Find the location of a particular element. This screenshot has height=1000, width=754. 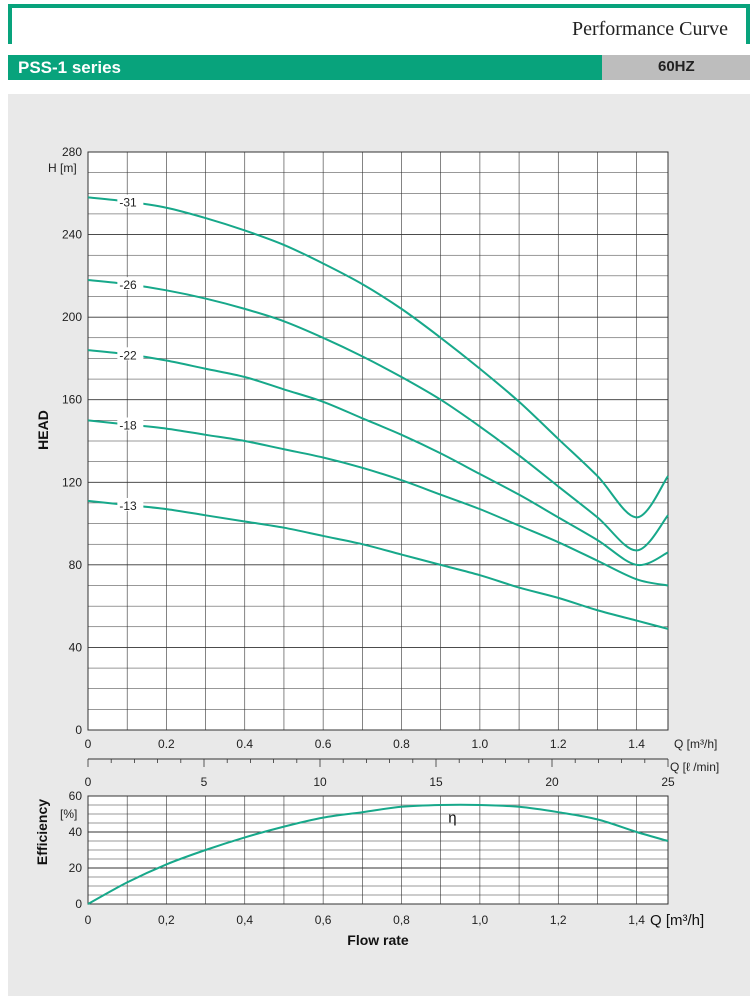

eff-y-tick-label: 0 is located at coordinates (78, 904).